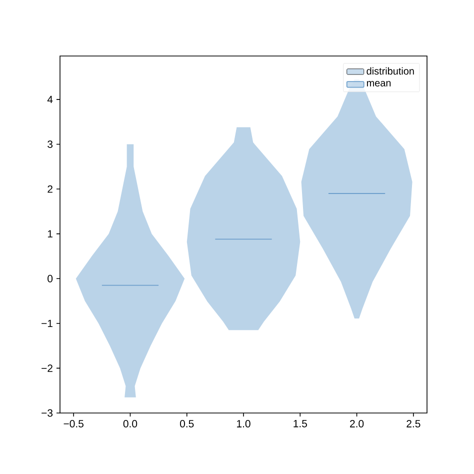 Image resolution: width=474 pixels, height=474 pixels. What do you see at coordinates (50, 189) in the screenshot?
I see `y-tick-label: 2` at bounding box center [50, 189].